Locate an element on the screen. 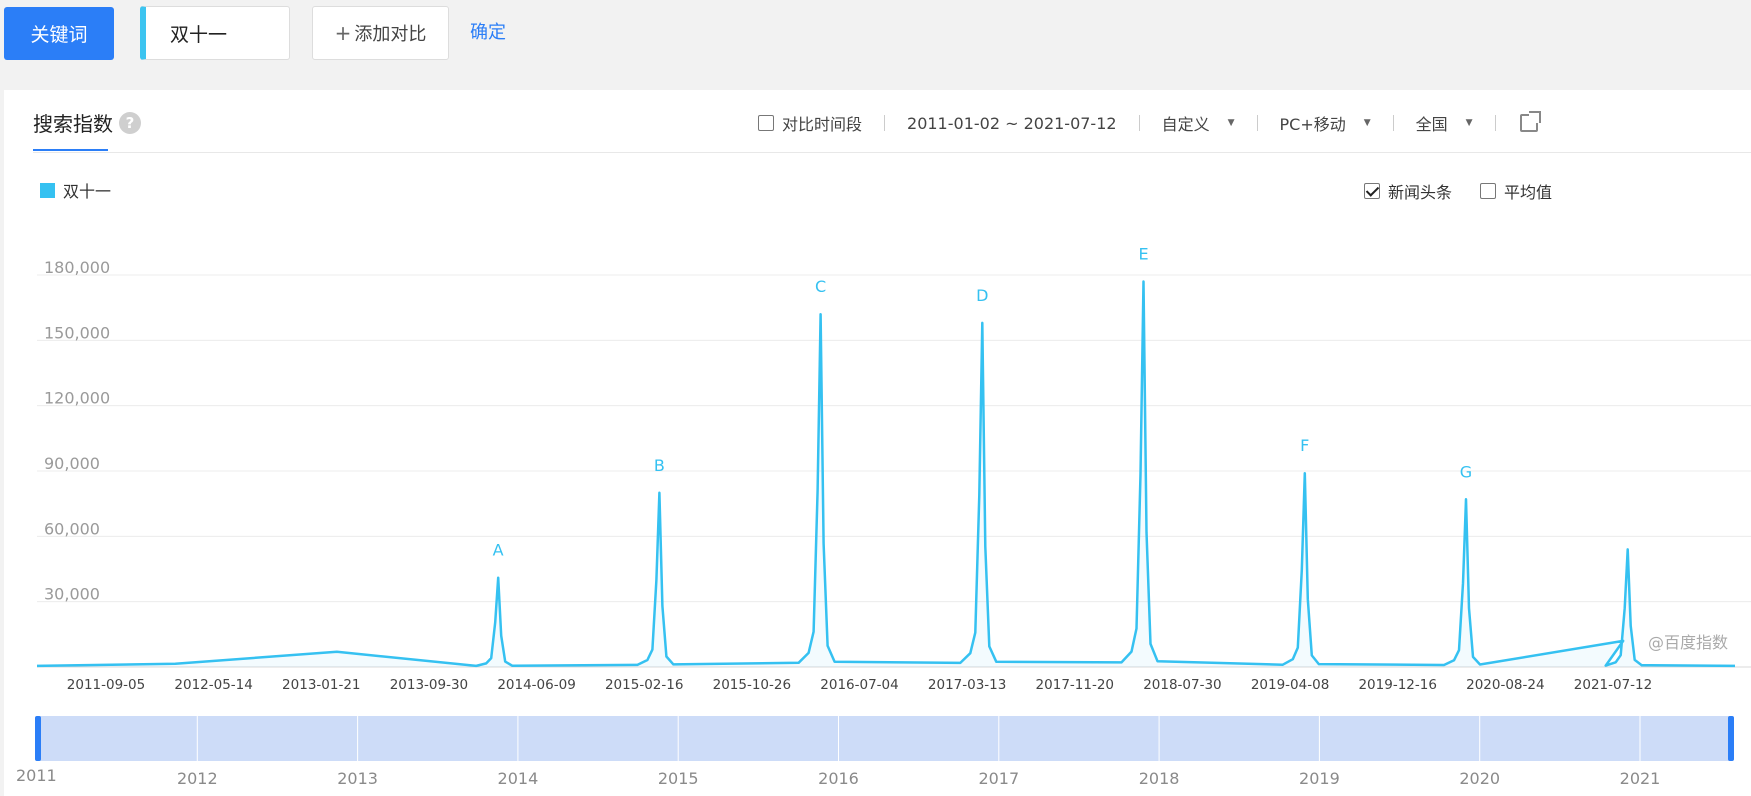  range-year-label: 2020 is located at coordinates (1479, 778).